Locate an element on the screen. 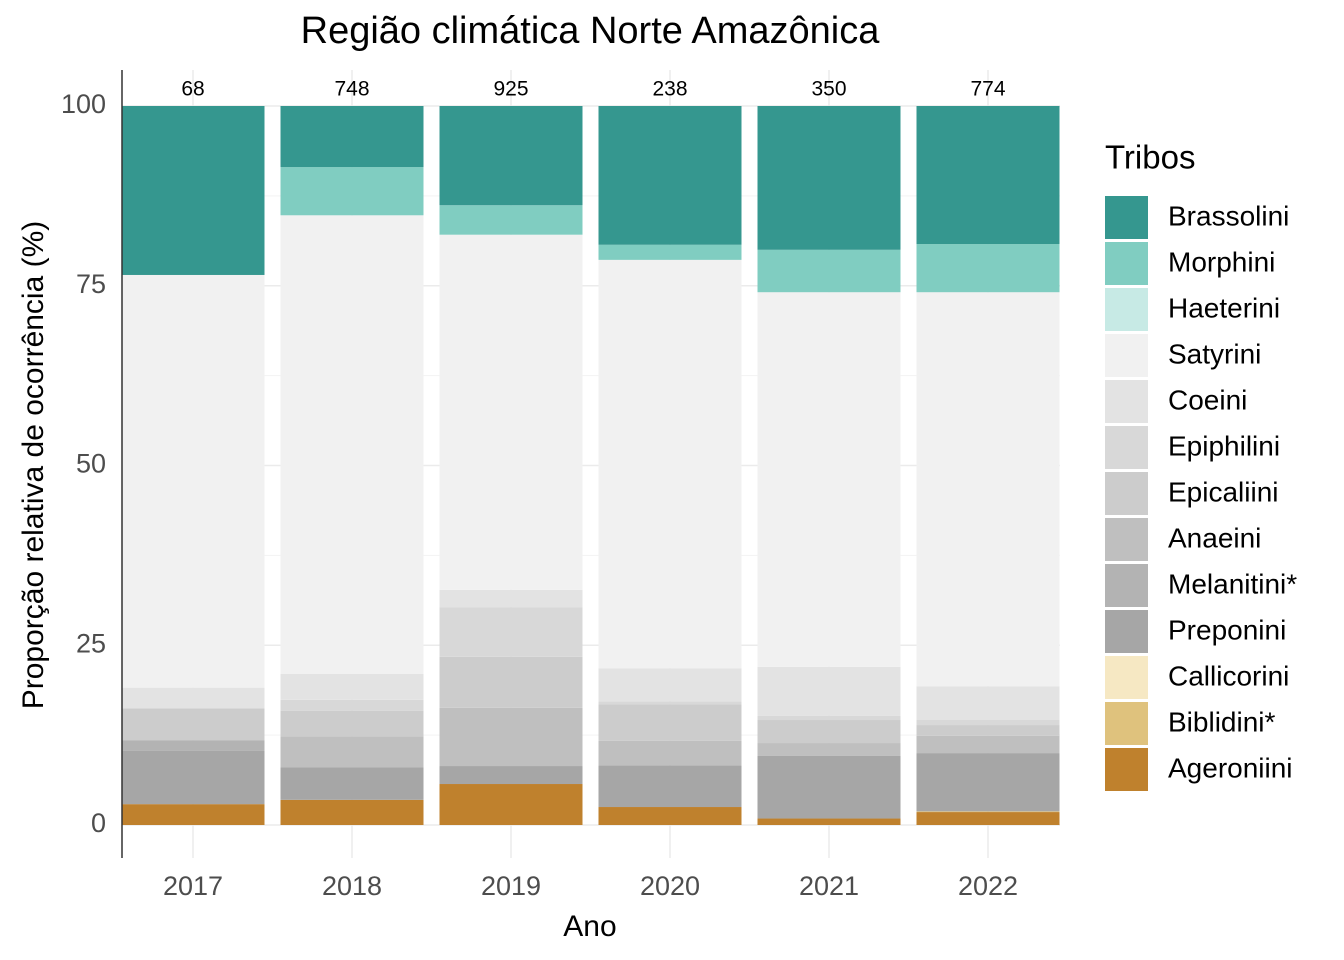 The height and width of the screenshot is (960, 1344). legend-label: Biblidini* is located at coordinates (1221, 721).